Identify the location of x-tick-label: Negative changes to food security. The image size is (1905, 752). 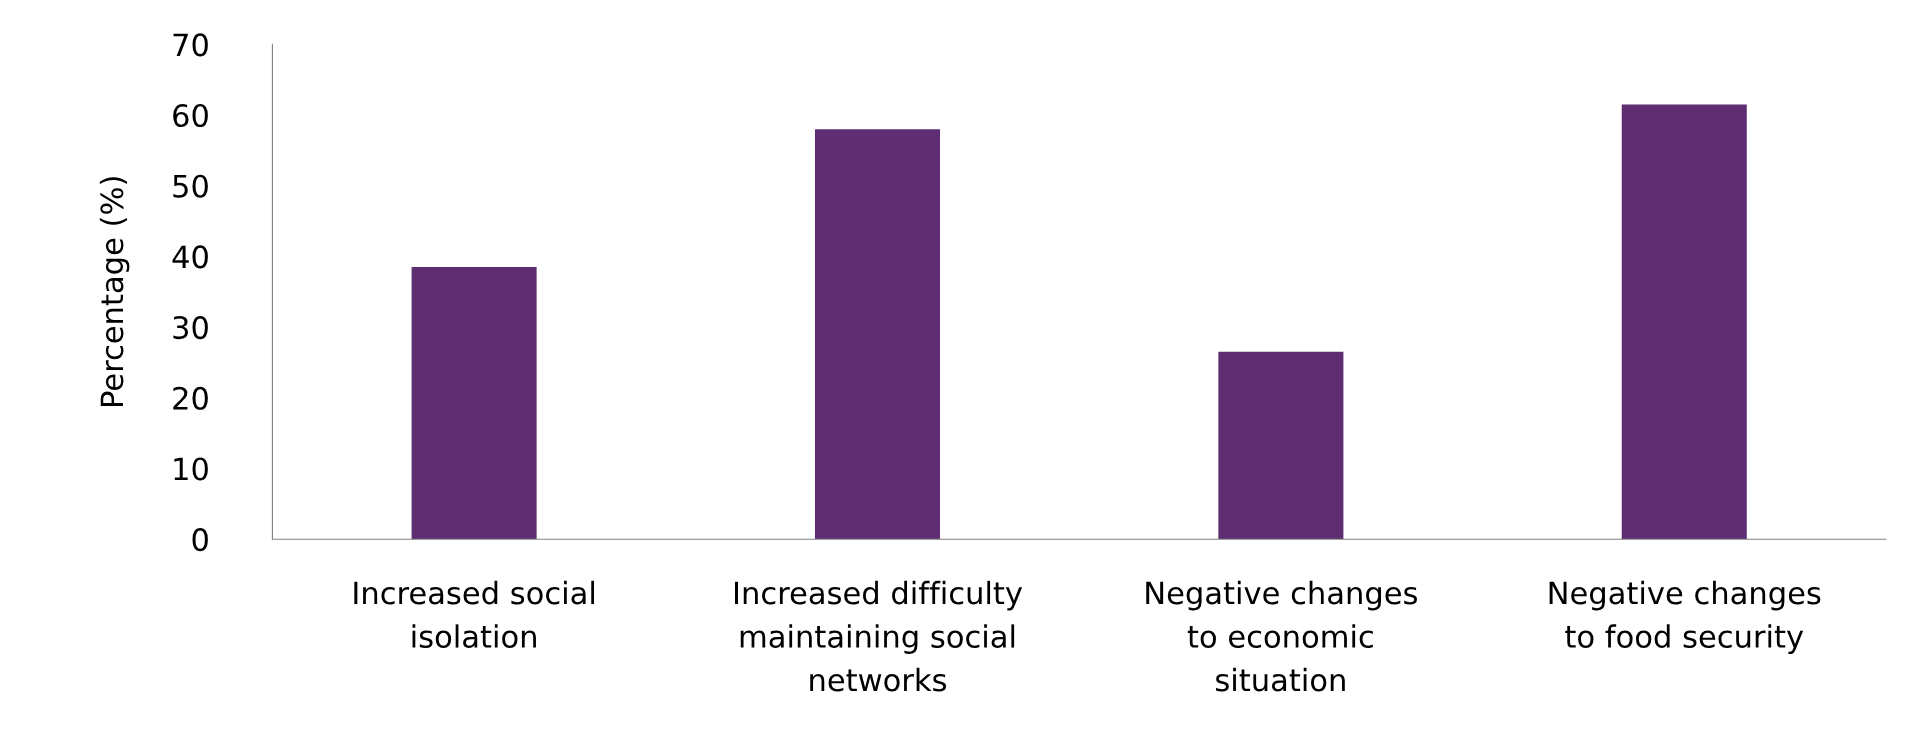
(1685, 617).